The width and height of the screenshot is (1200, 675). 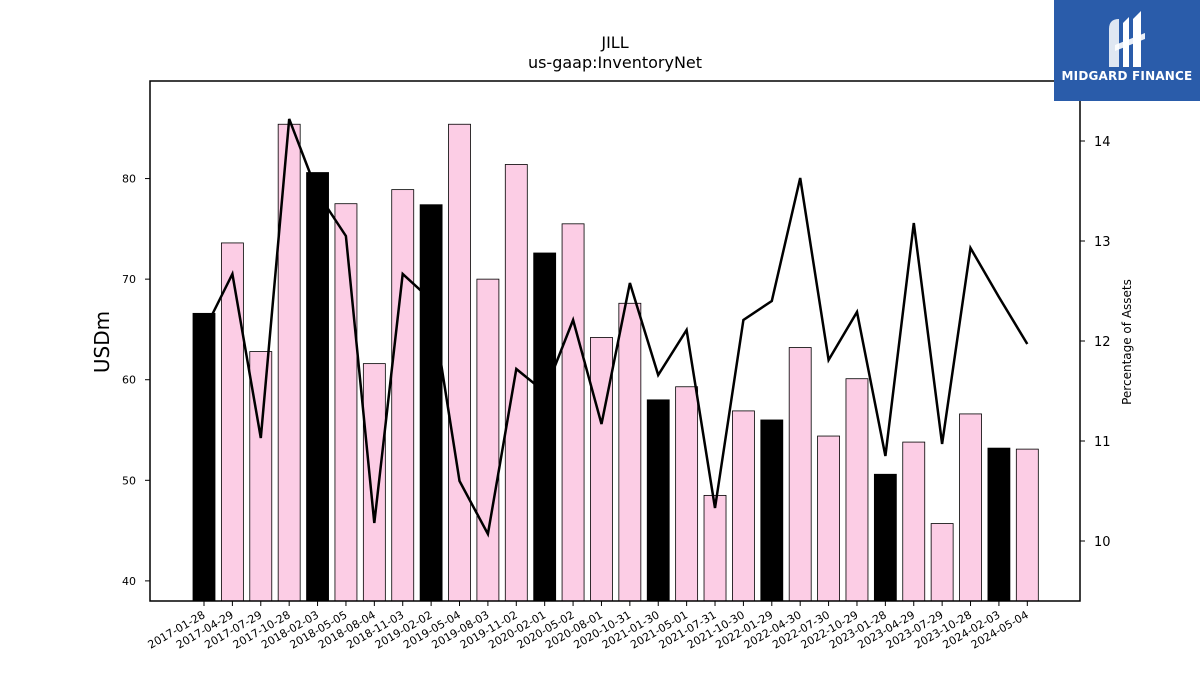 I want to click on y-tick-label-left: 50, so click(x=129, y=480).